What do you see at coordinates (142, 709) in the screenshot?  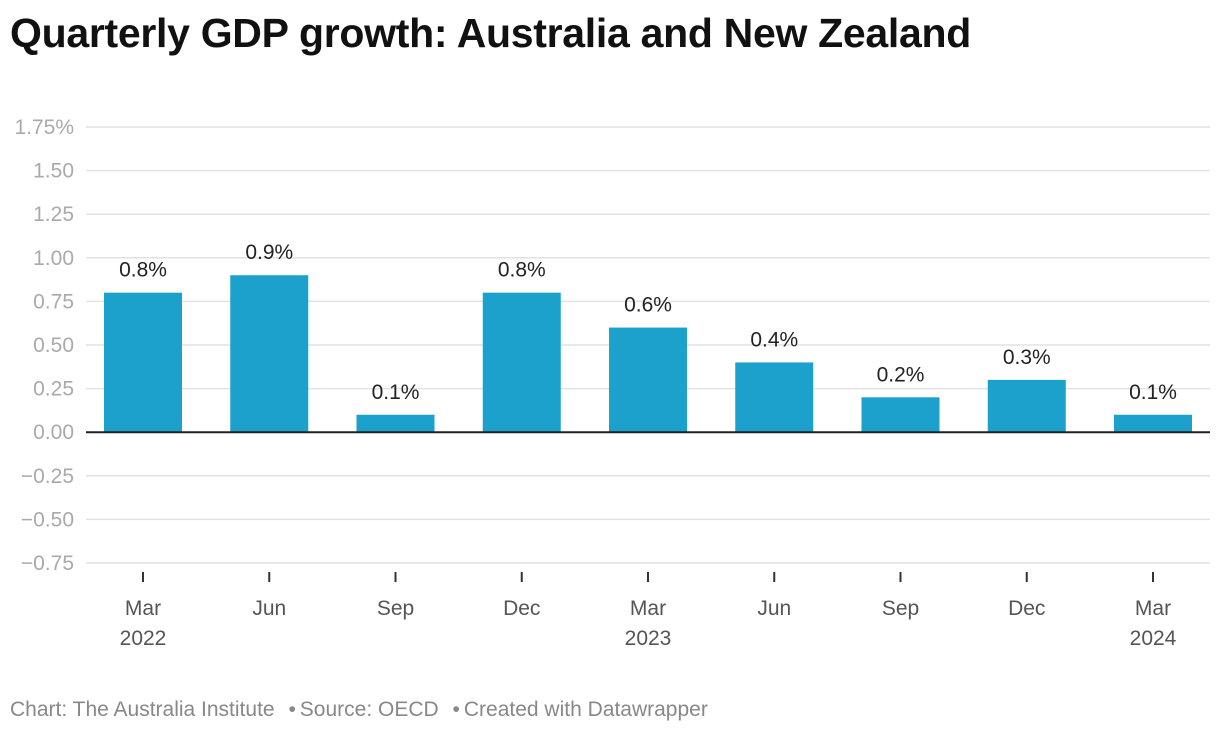 I see `chart-credit: Chart: The Australia Institute` at bounding box center [142, 709].